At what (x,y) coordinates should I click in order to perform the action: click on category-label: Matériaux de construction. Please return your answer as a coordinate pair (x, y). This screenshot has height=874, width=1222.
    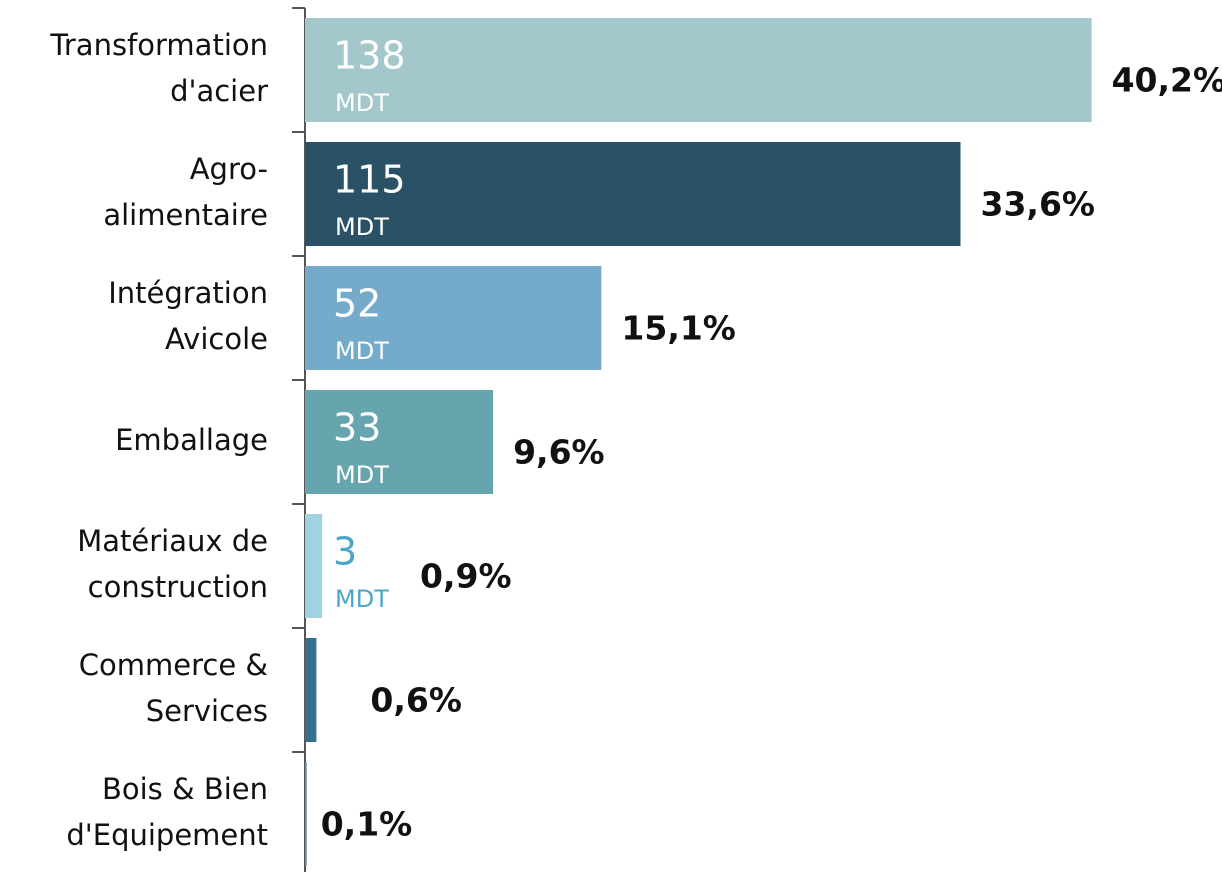
    Looking at the image, I should click on (172, 564).